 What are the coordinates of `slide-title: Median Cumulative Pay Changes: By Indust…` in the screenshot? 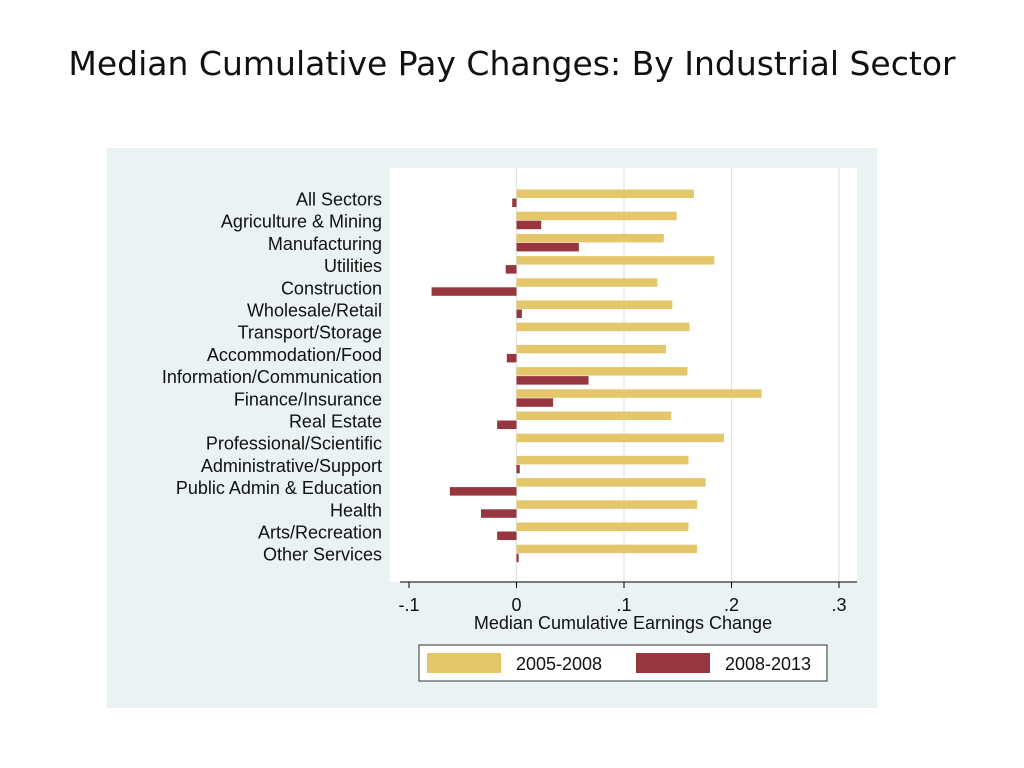 It's located at (512, 63).